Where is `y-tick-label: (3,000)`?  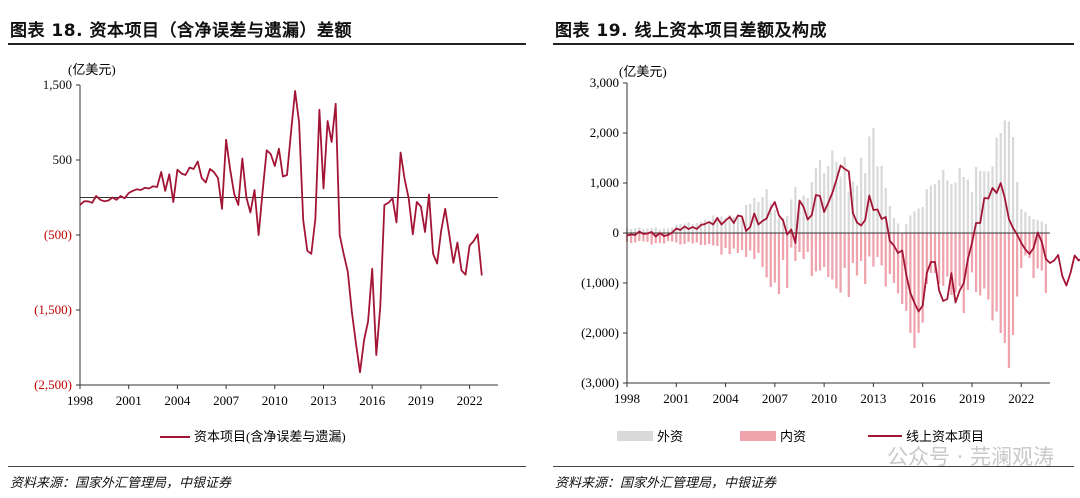 y-tick-label: (3,000) is located at coordinates (600, 382).